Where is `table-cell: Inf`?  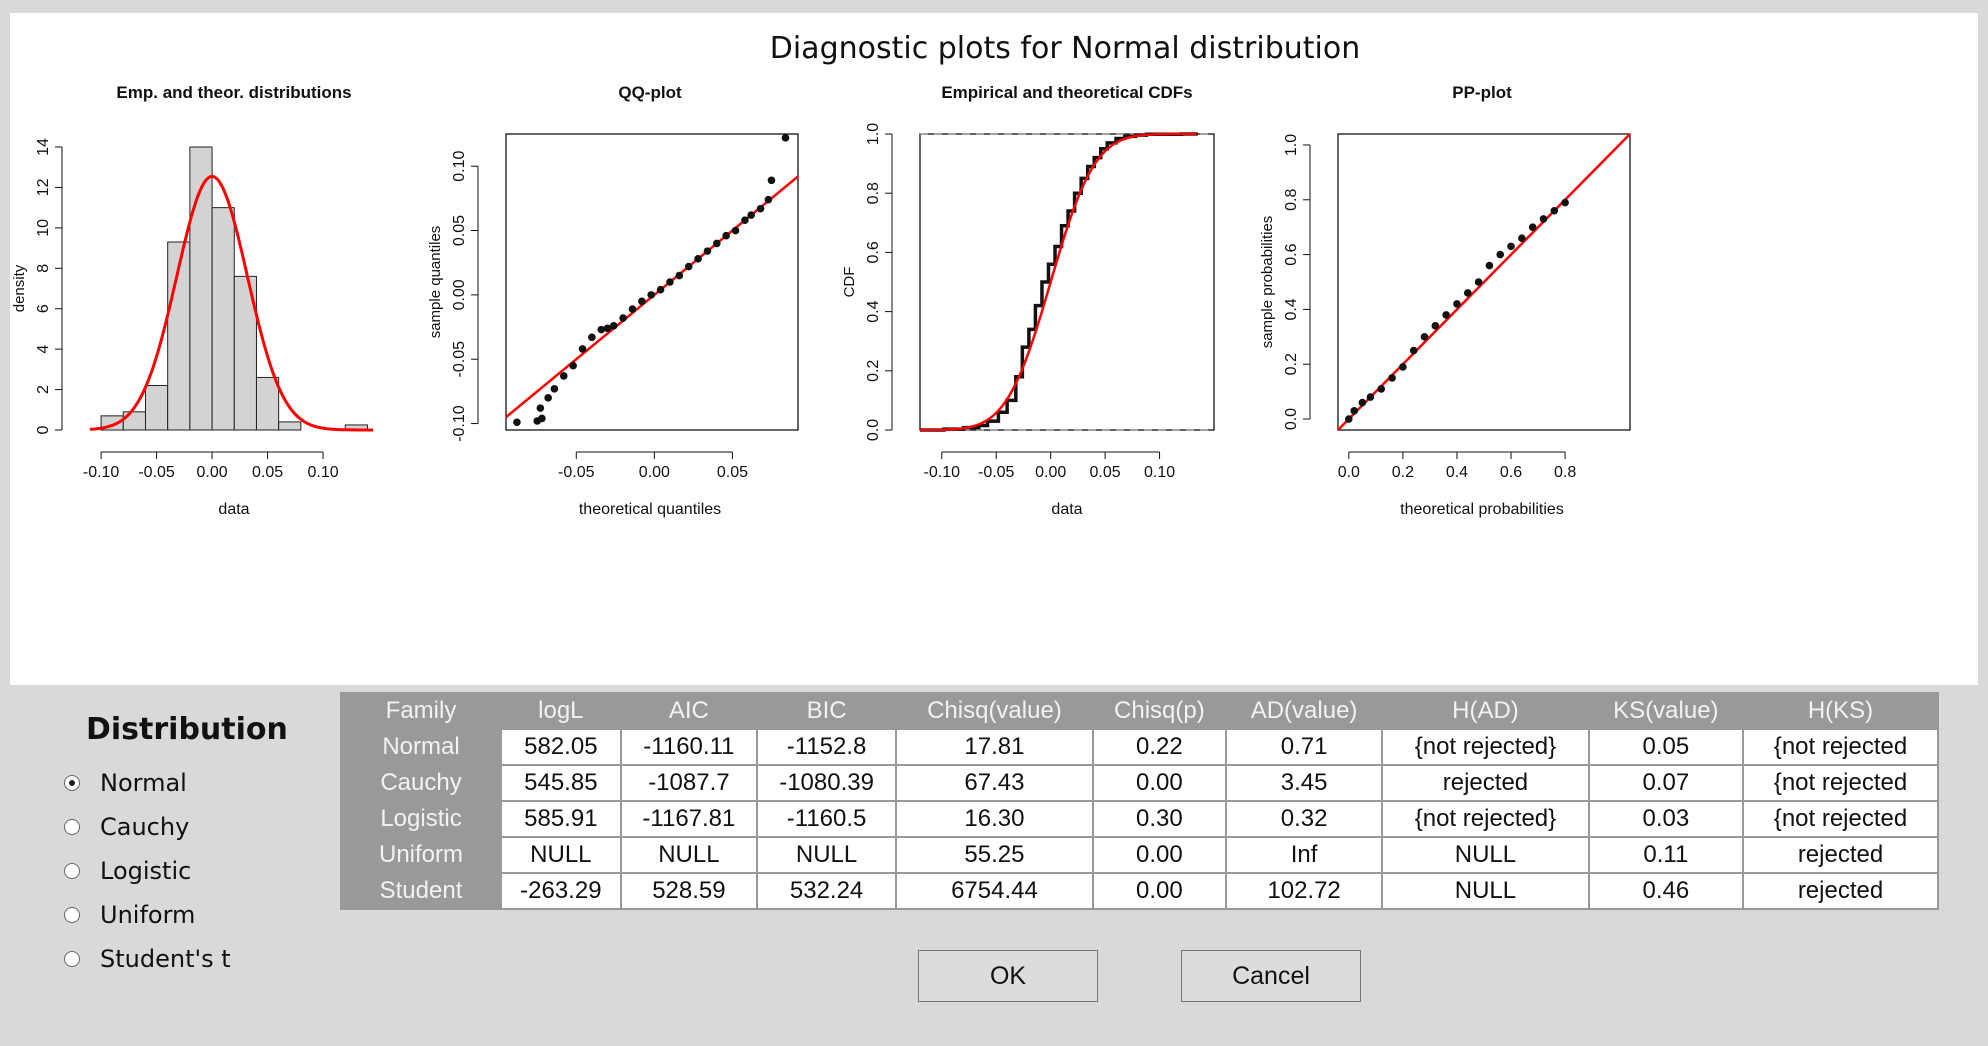
table-cell: Inf is located at coordinates (1304, 855).